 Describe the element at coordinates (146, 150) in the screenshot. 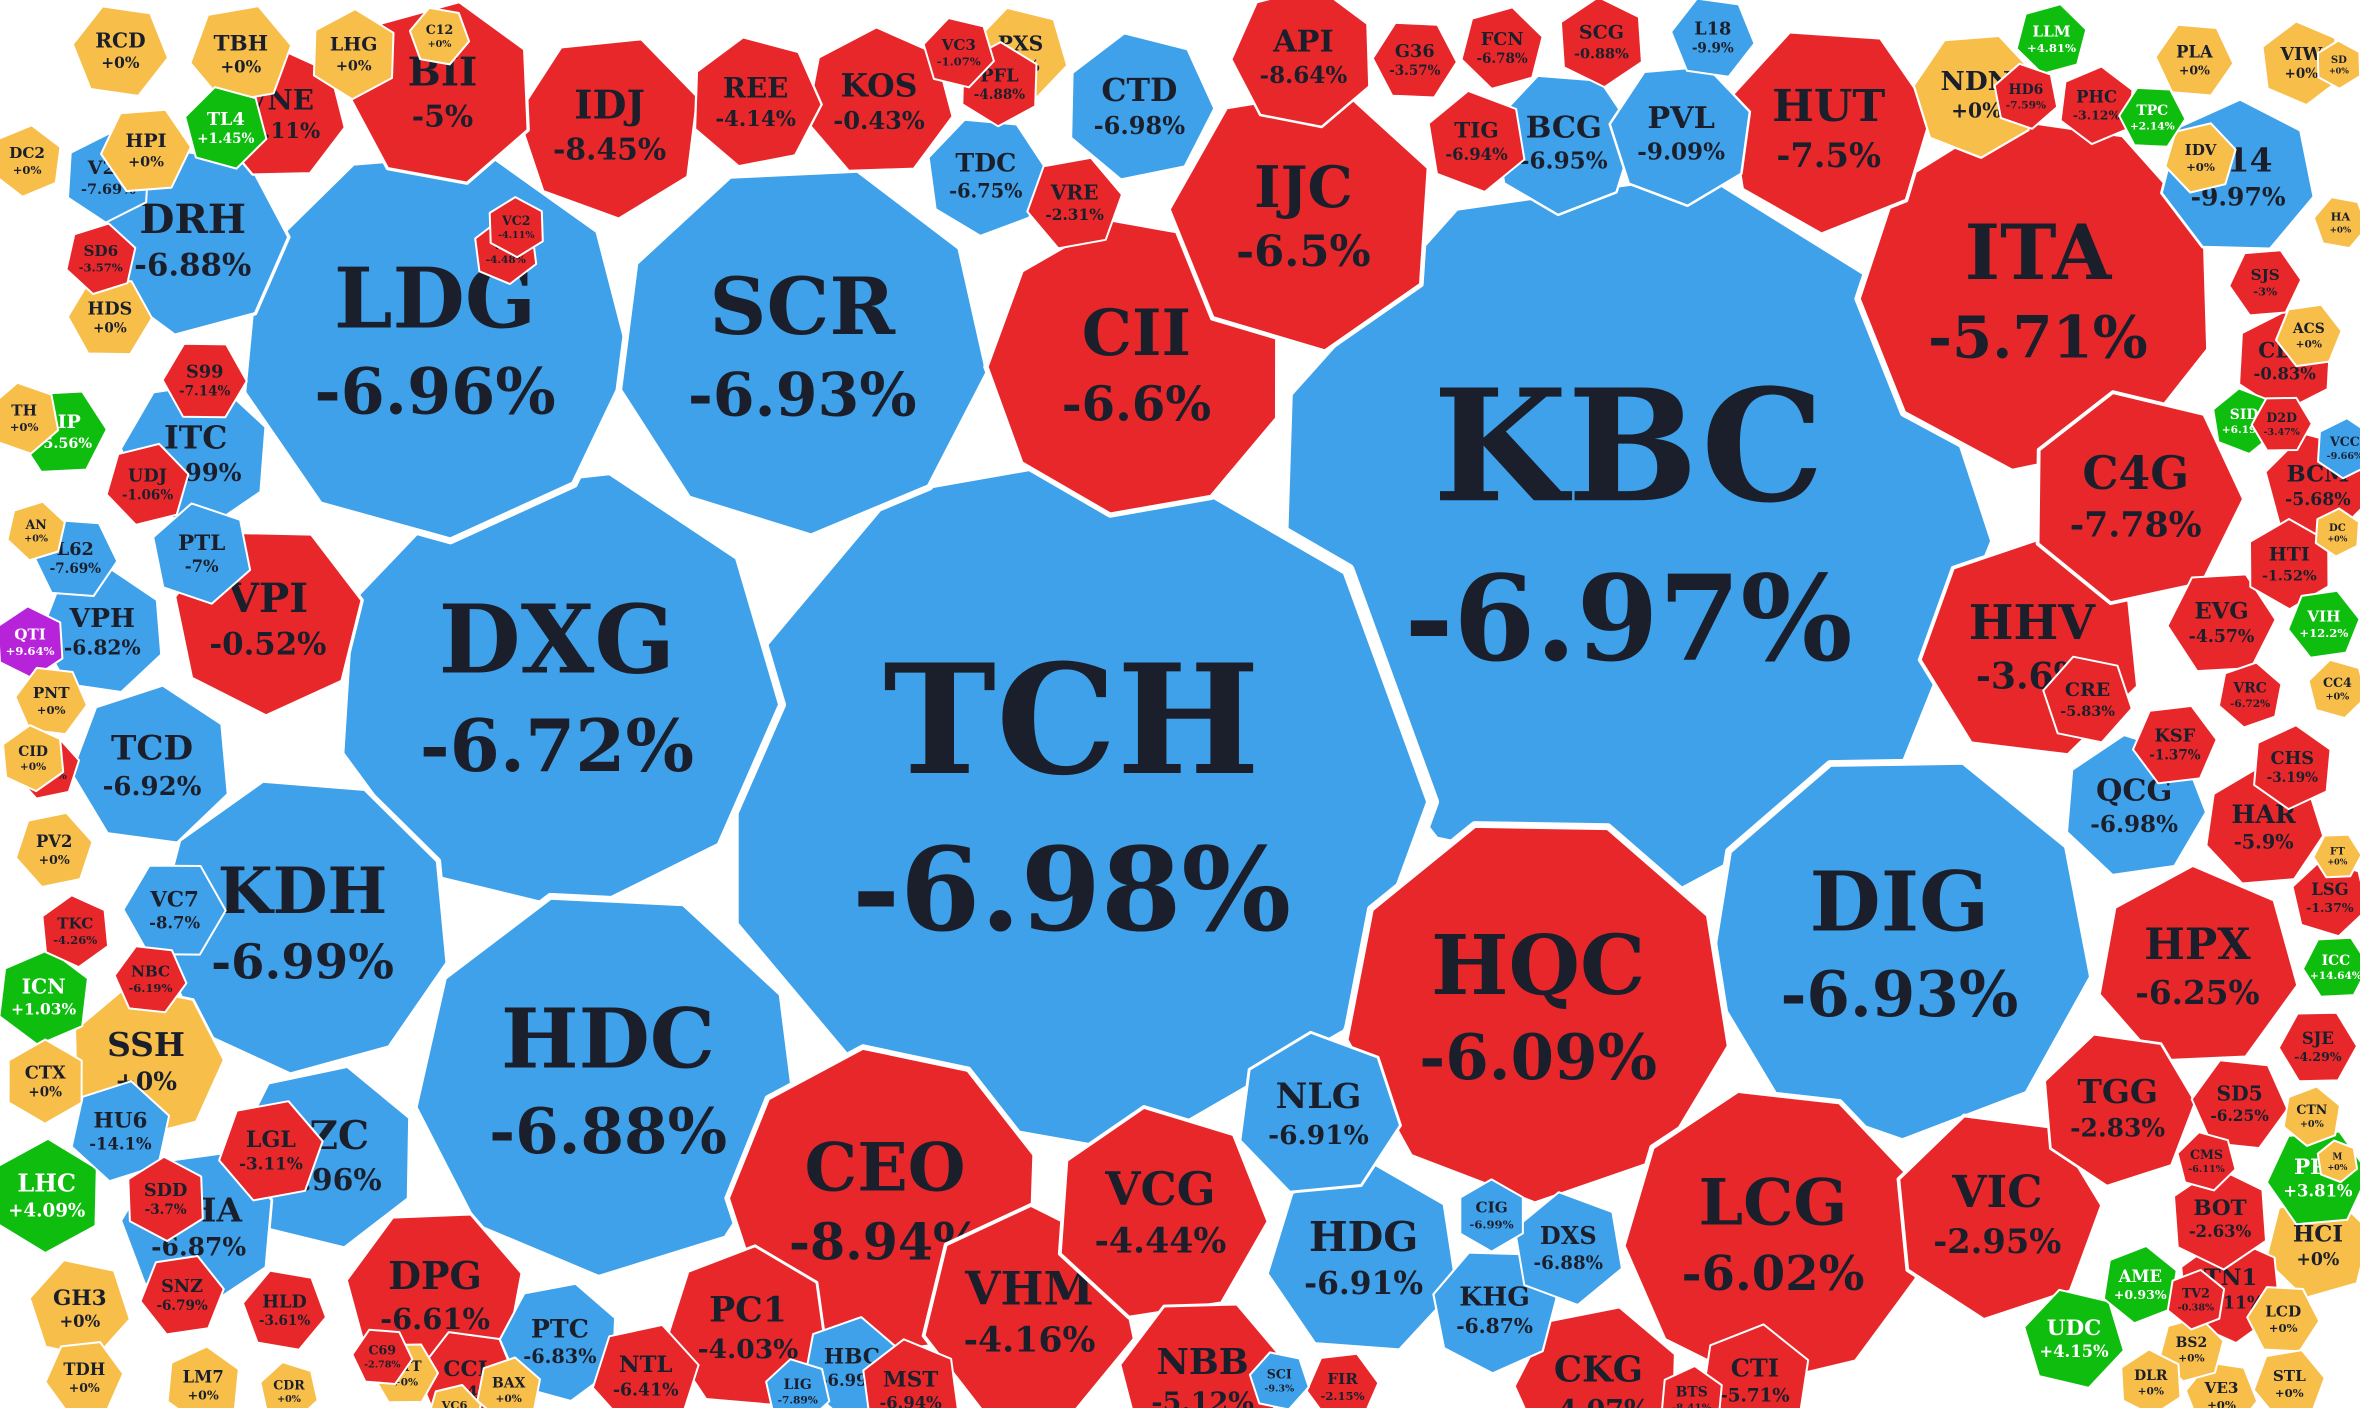

I see `cell-hpi: HPI +0%` at that location.